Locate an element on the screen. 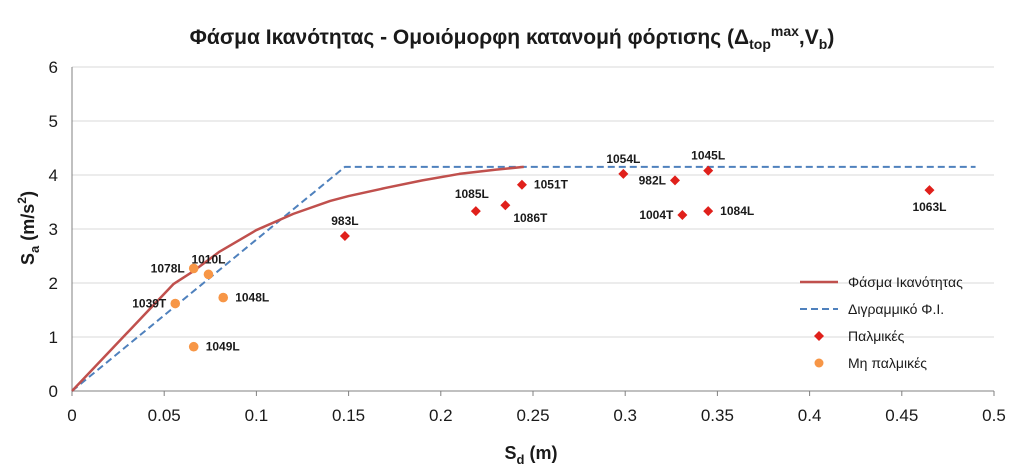  x-tick-label: 0.25 is located at coordinates (532, 415).